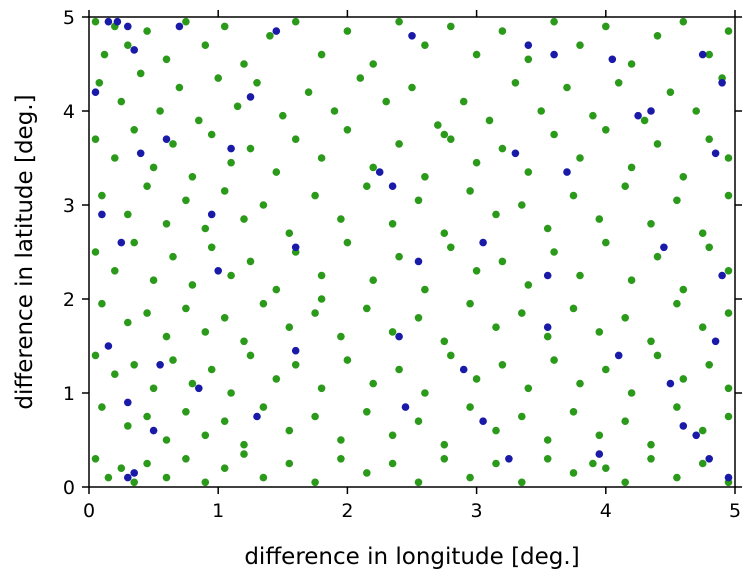  I want to click on x-tick-label-4: 4, so click(606, 511).